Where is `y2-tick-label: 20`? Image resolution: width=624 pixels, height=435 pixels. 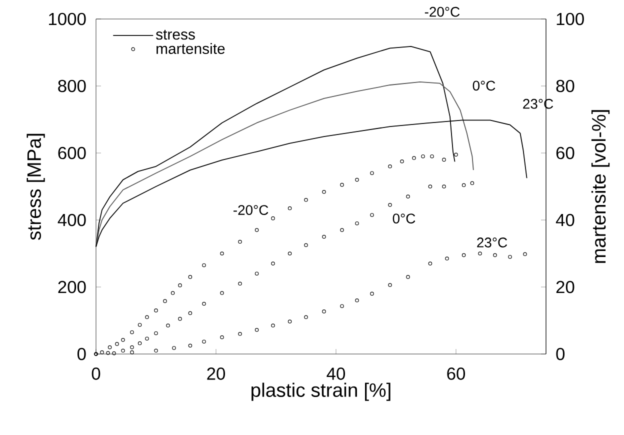
y2-tick-label: 20 is located at coordinates (565, 287).